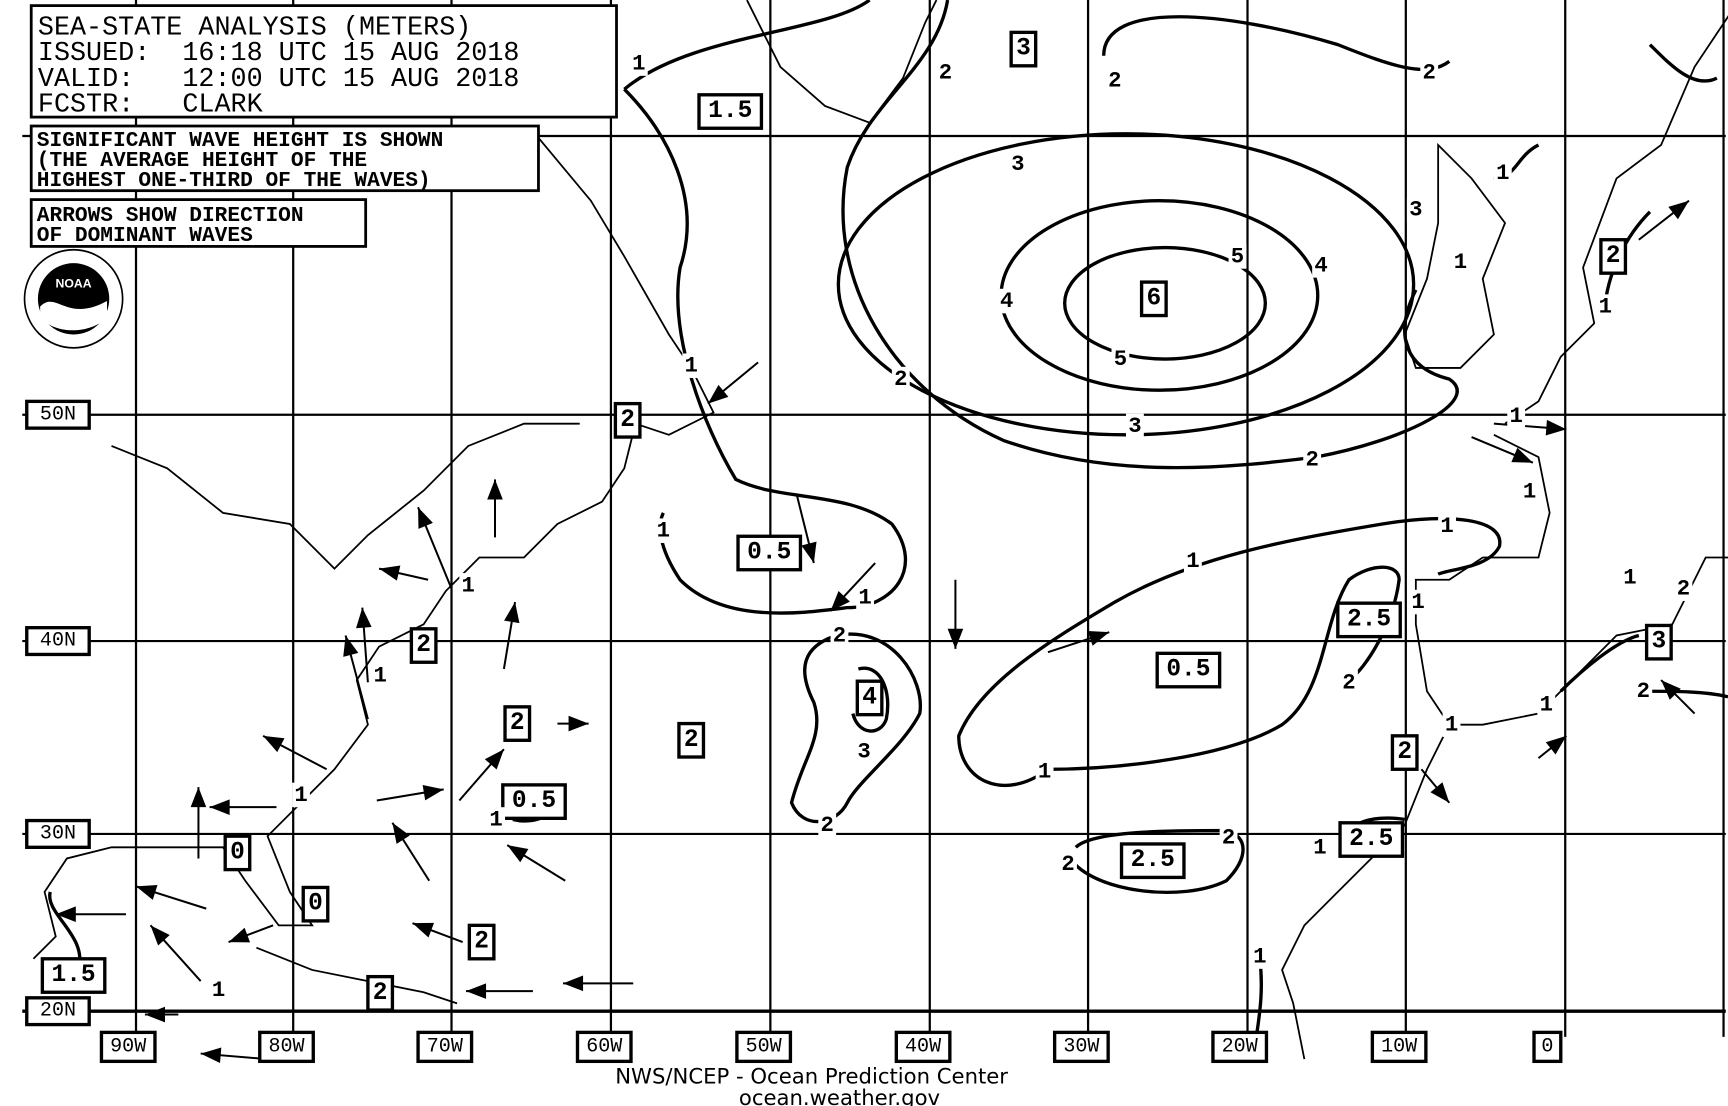 This screenshot has width=1728, height=1106. I want to click on note-line: ARROWS SHOW DIRECTION, so click(170, 216).